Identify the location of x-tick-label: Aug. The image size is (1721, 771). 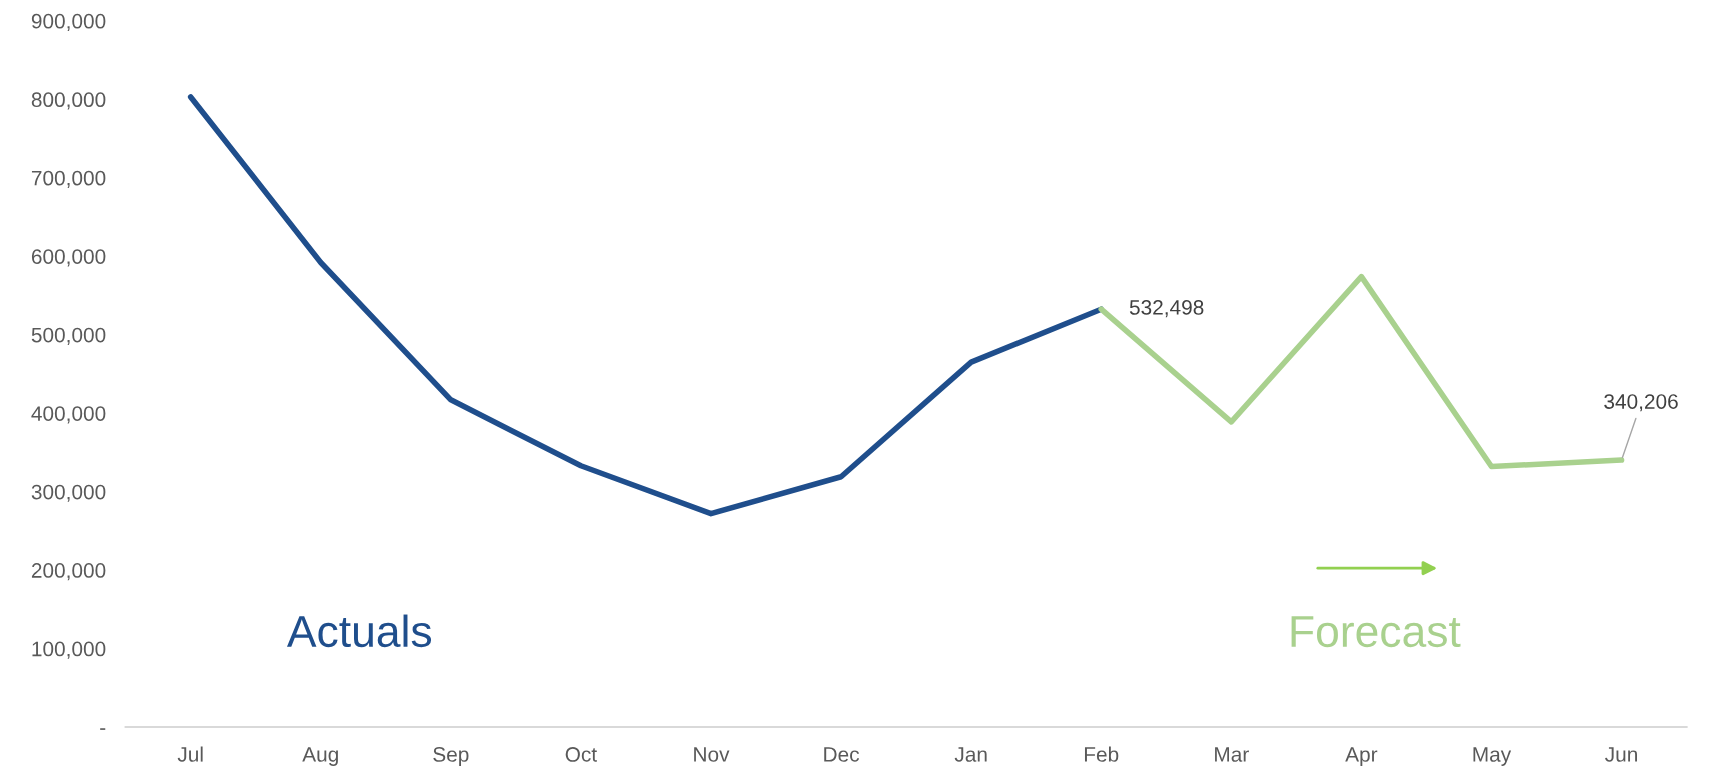
(320, 756).